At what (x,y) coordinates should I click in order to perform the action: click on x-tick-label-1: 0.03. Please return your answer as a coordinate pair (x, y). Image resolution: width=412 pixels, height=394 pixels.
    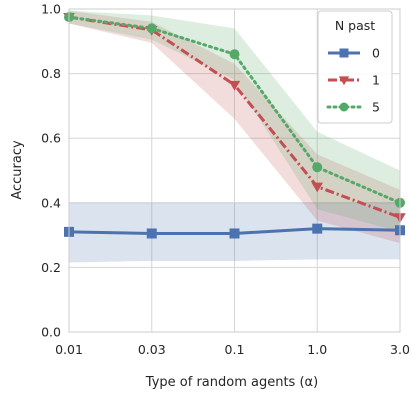
    Looking at the image, I should click on (152, 349).